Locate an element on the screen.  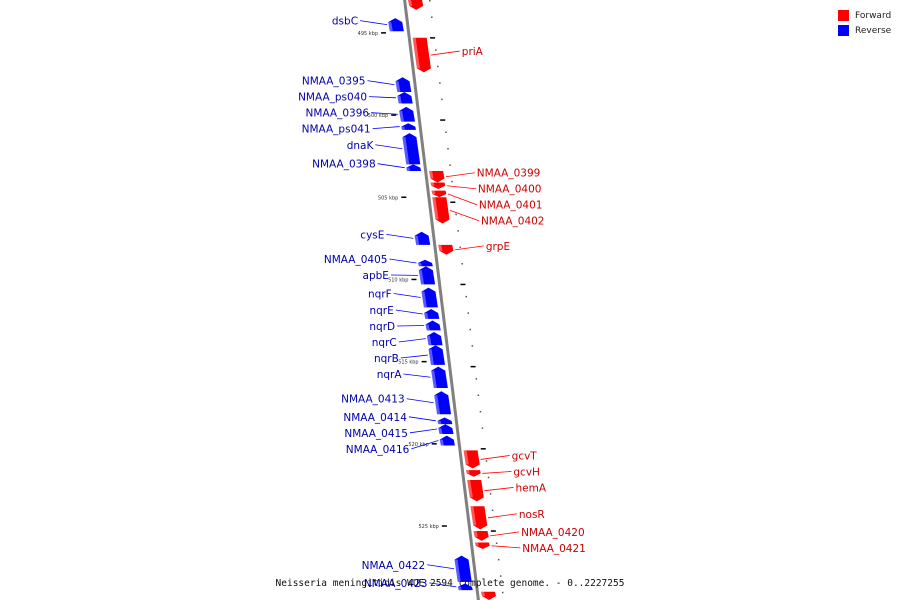
gene-nqrE is located at coordinates (432, 314).